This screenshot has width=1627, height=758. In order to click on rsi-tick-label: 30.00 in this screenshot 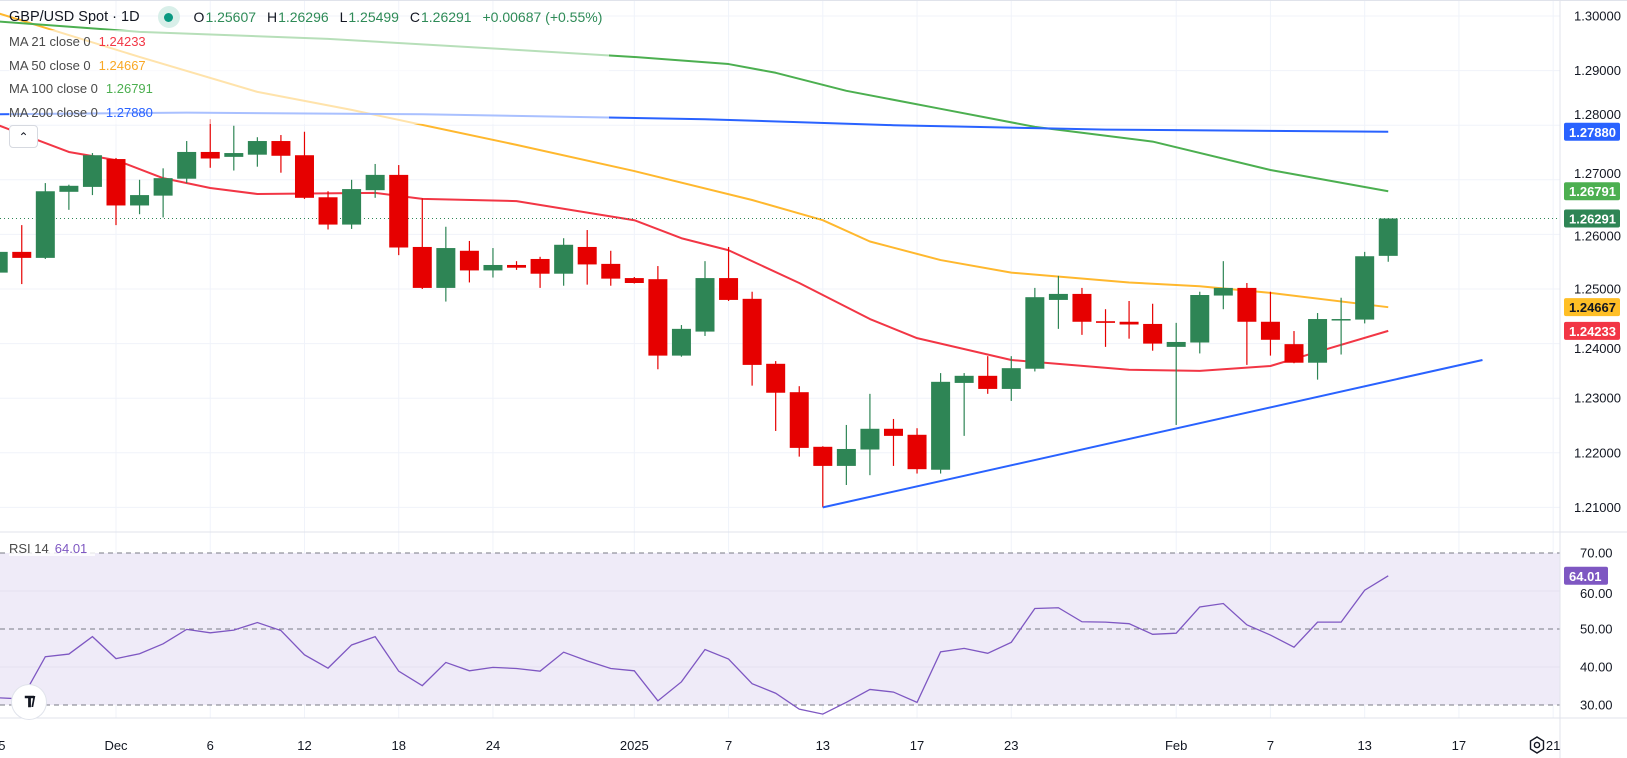, I will do `click(1596, 705)`.